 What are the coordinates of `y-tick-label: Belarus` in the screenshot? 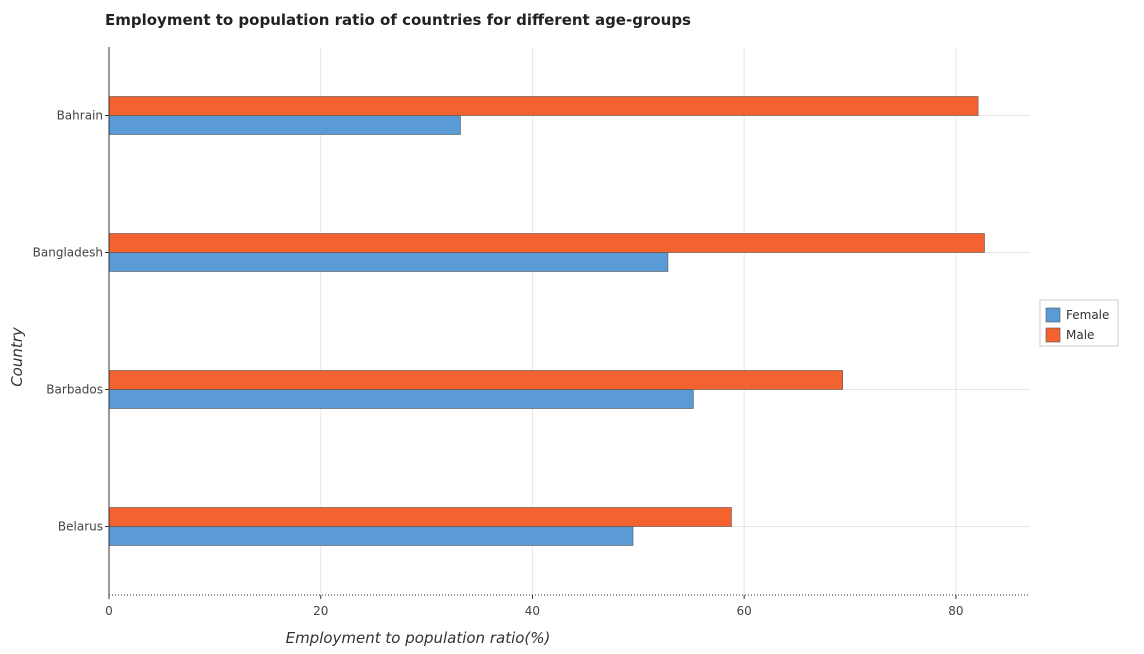 It's located at (80, 527).